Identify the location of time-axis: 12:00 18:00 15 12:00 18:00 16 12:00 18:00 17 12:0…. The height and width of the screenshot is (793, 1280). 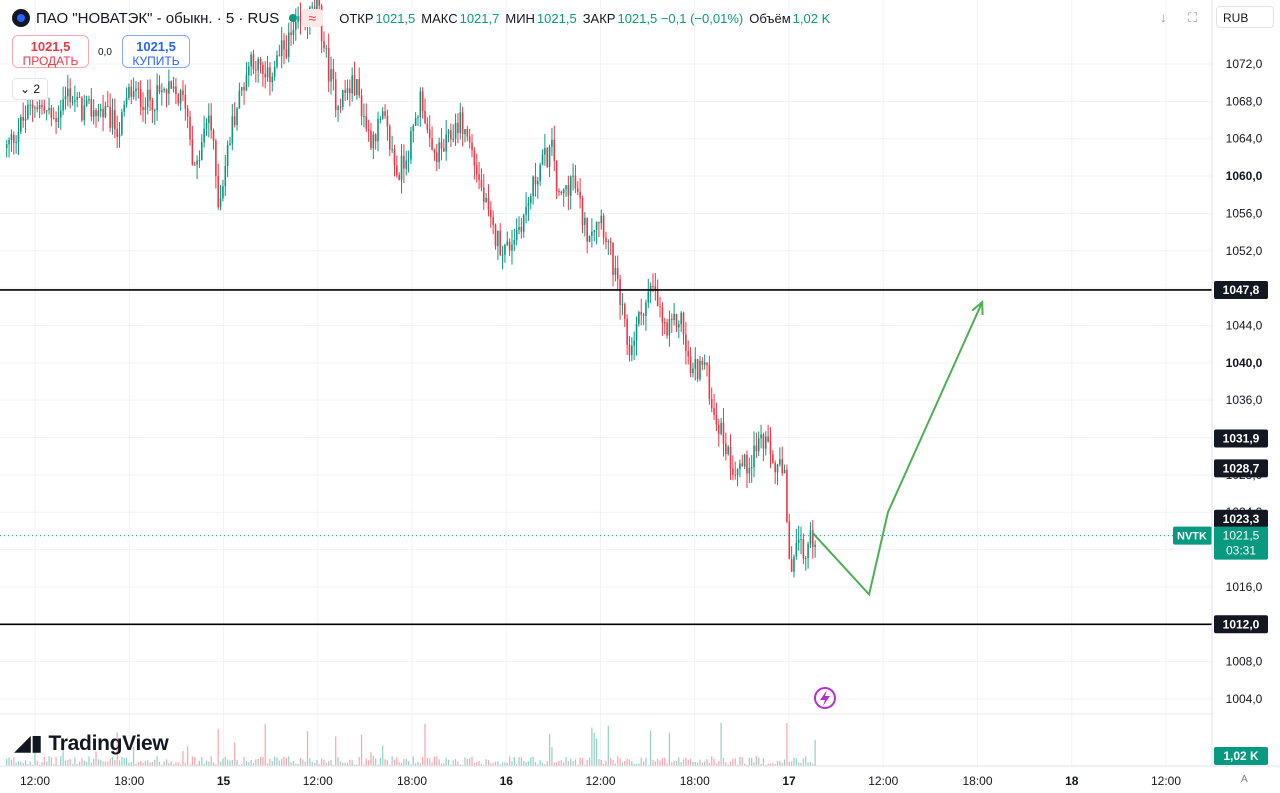
(640, 776).